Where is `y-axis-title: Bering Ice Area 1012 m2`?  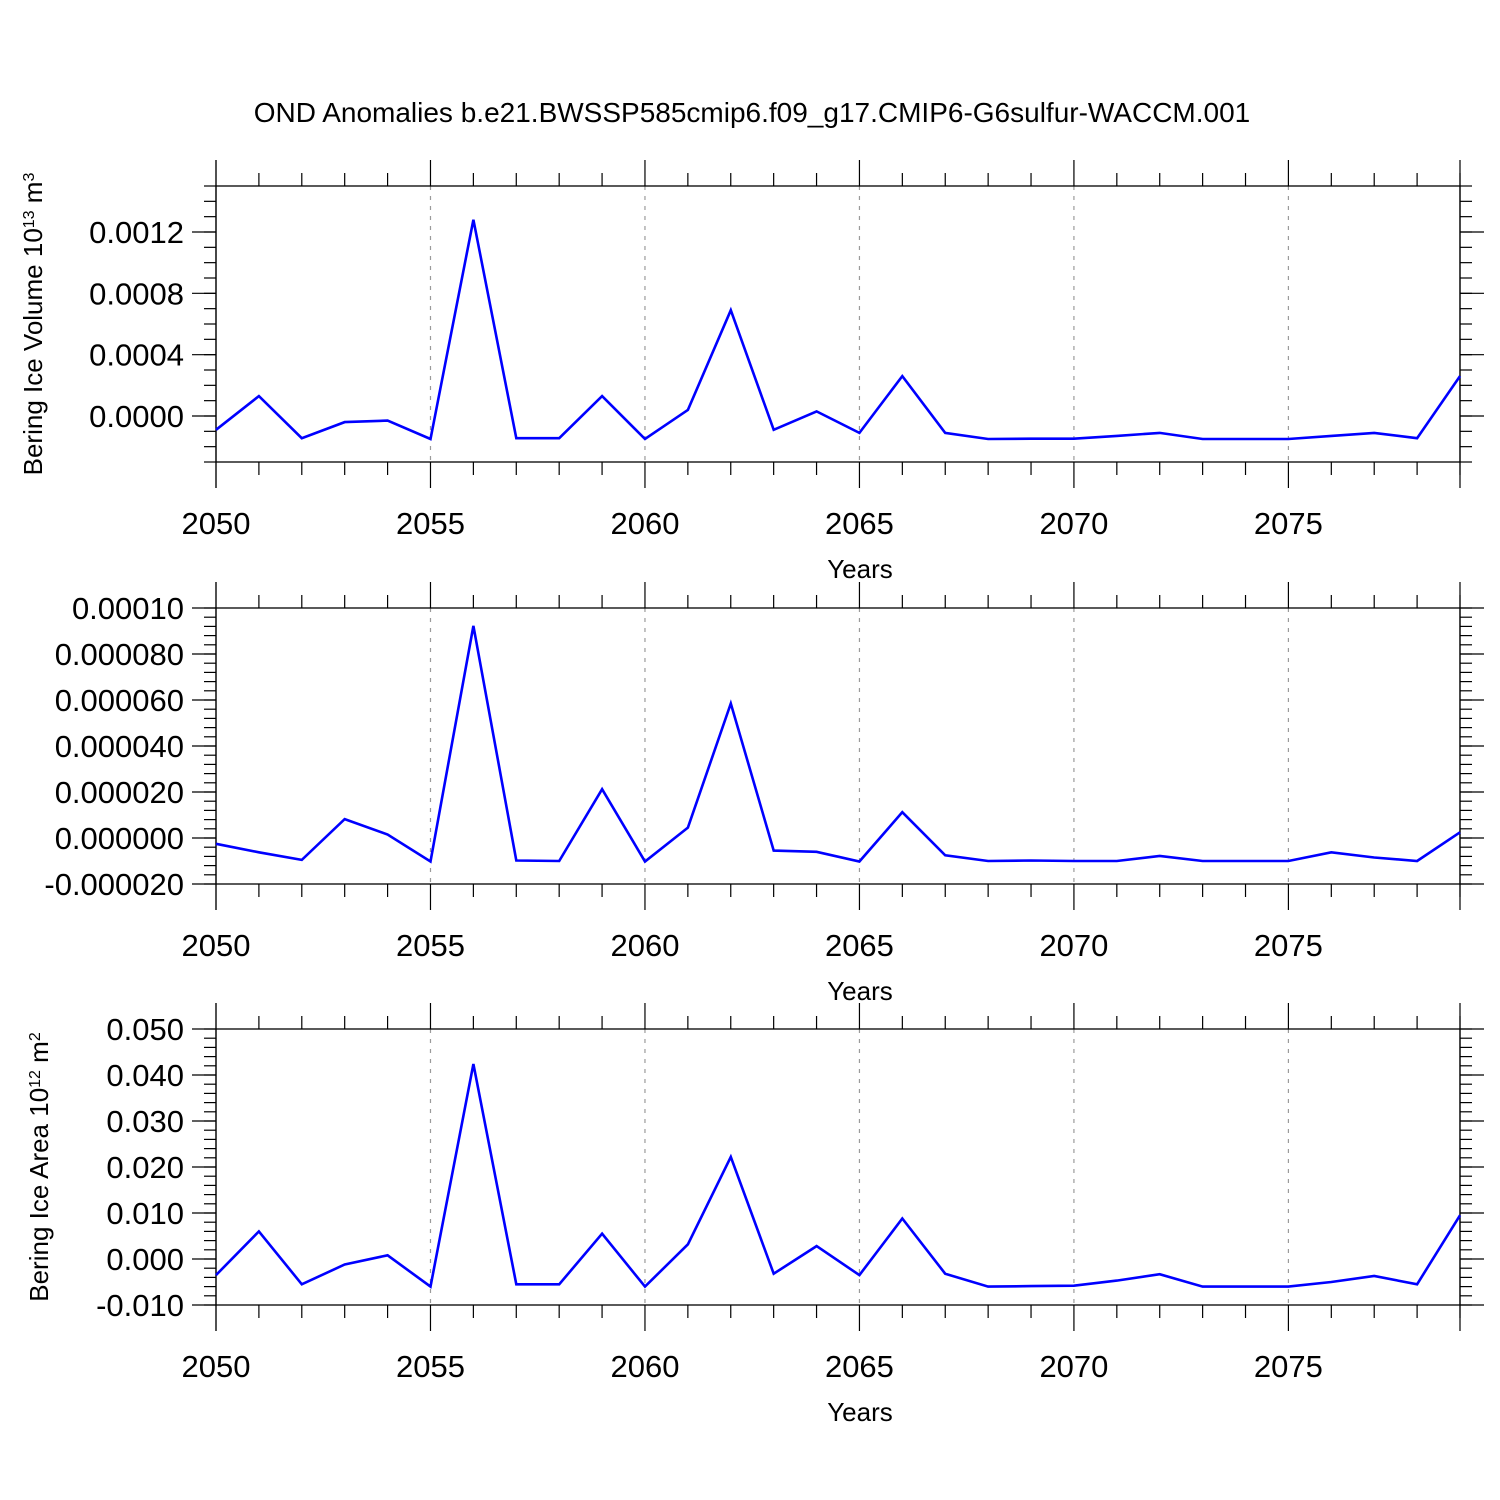 y-axis-title: Bering Ice Area 1012 m2 is located at coordinates (39, 1167).